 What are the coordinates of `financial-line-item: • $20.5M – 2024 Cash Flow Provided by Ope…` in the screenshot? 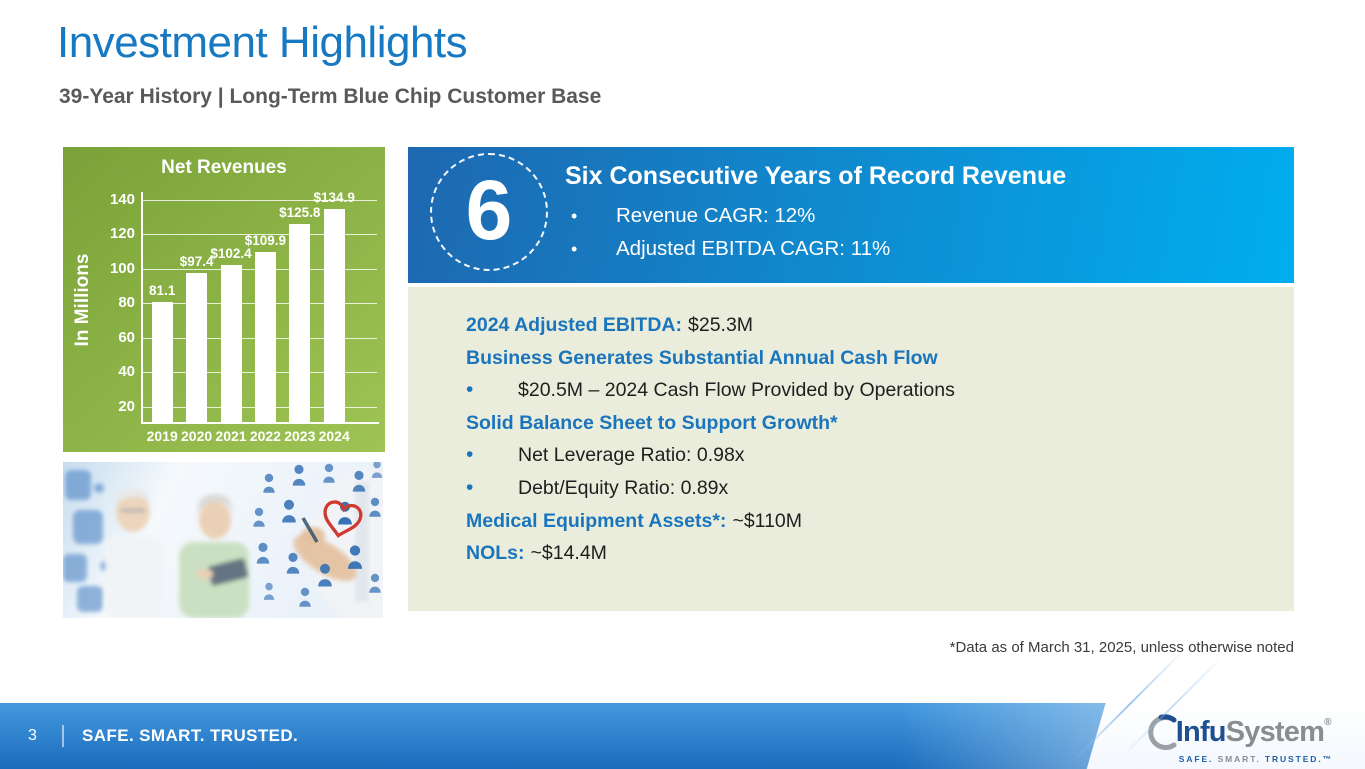 It's located at (710, 390).